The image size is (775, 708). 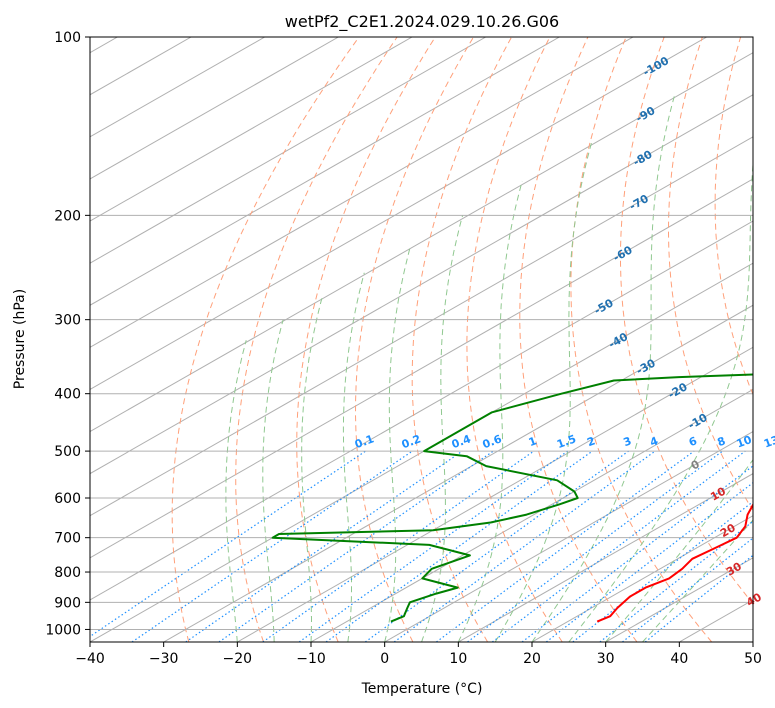 I want to click on x-tick-label: 0, so click(x=384, y=659).